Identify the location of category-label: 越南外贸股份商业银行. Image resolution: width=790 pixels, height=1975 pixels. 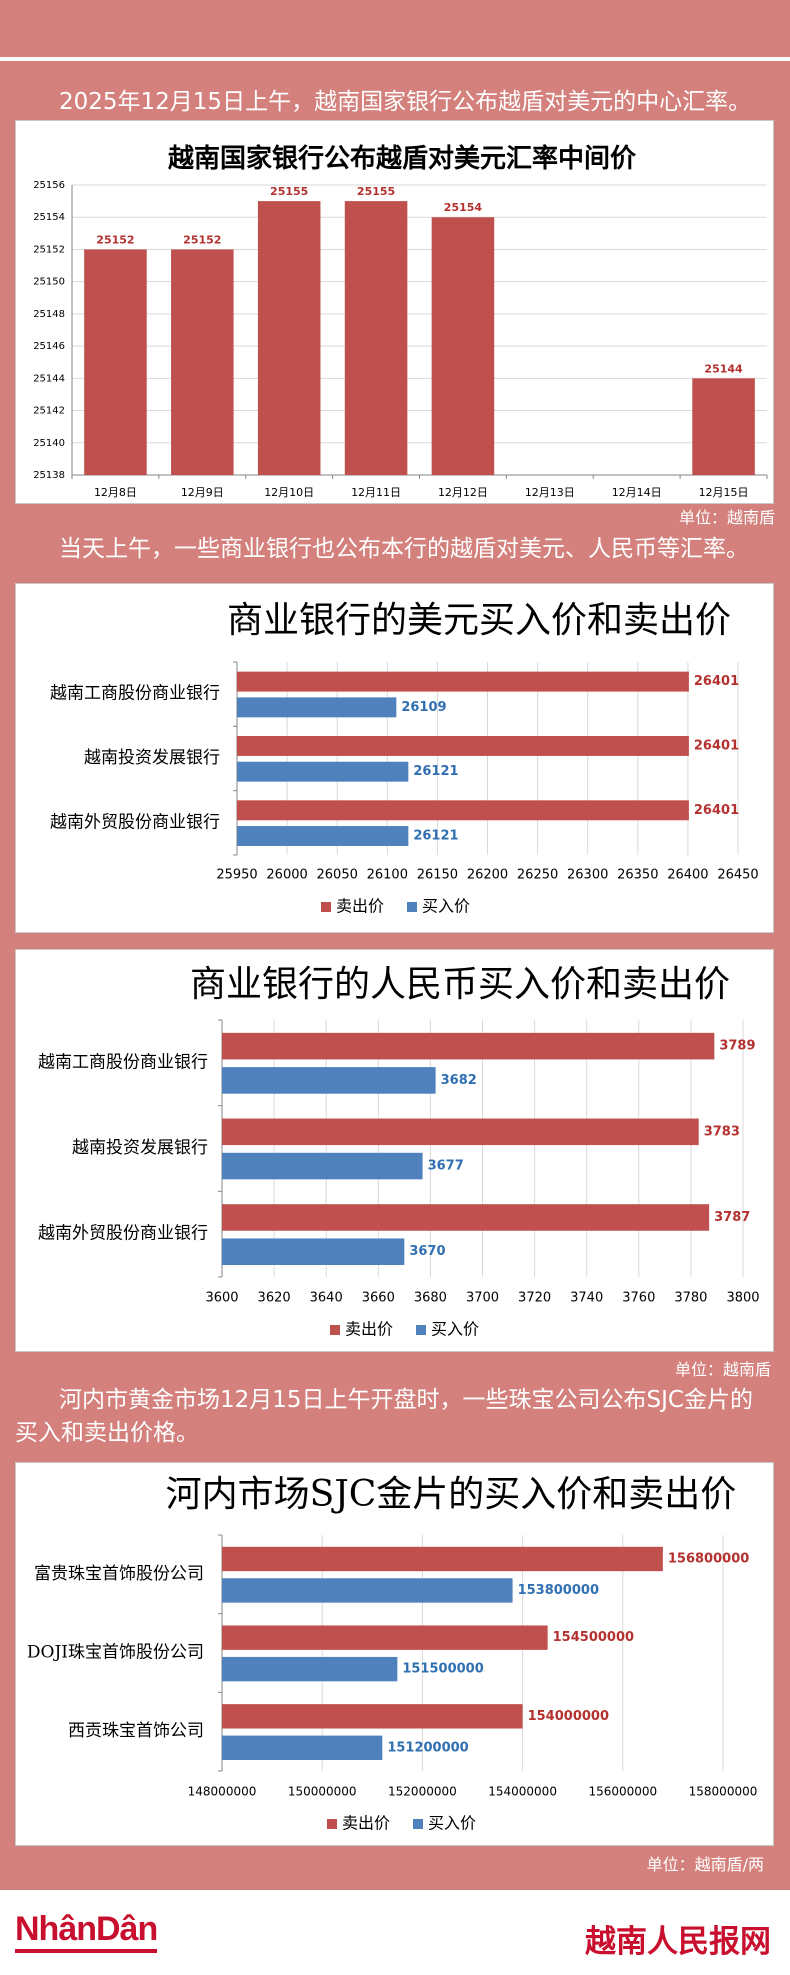
(135, 822).